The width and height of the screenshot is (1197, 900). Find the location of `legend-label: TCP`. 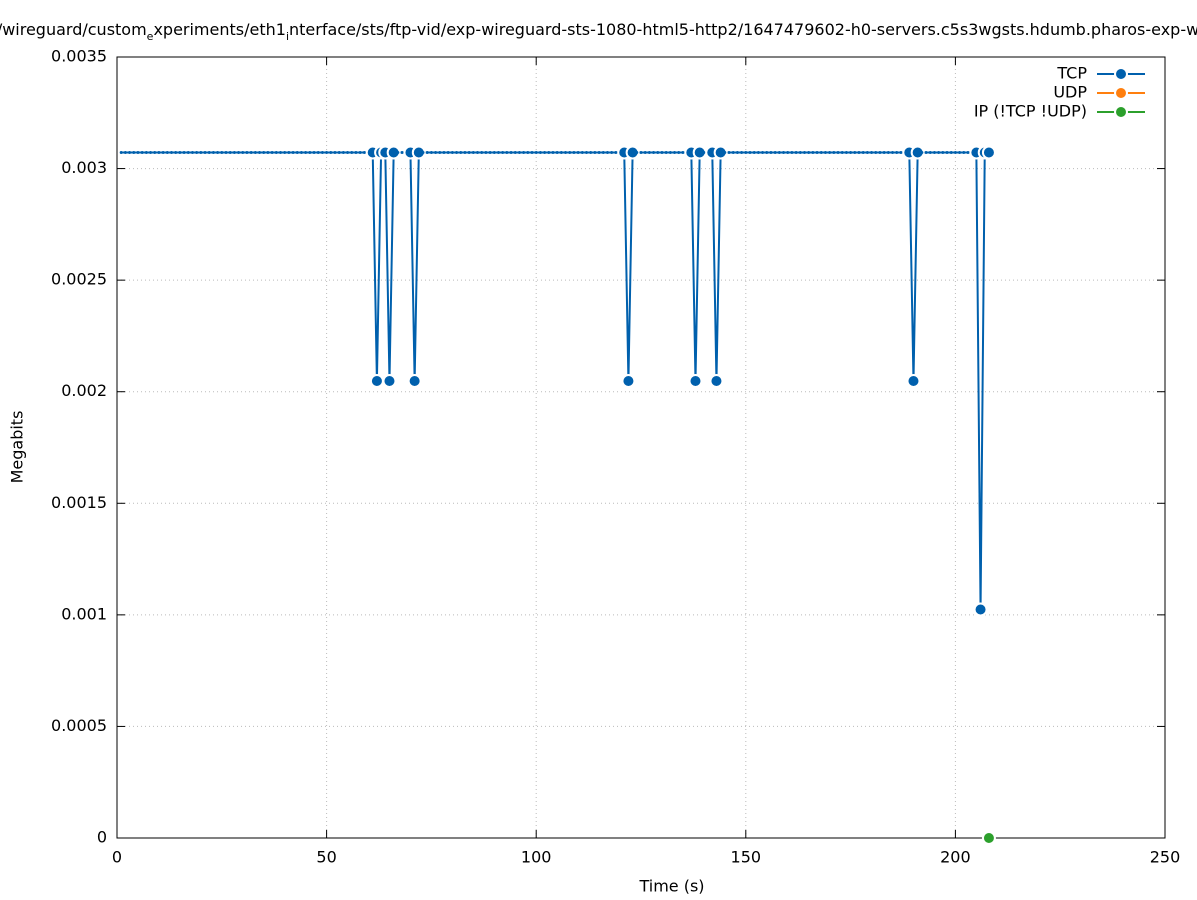

legend-label: TCP is located at coordinates (1071, 73).